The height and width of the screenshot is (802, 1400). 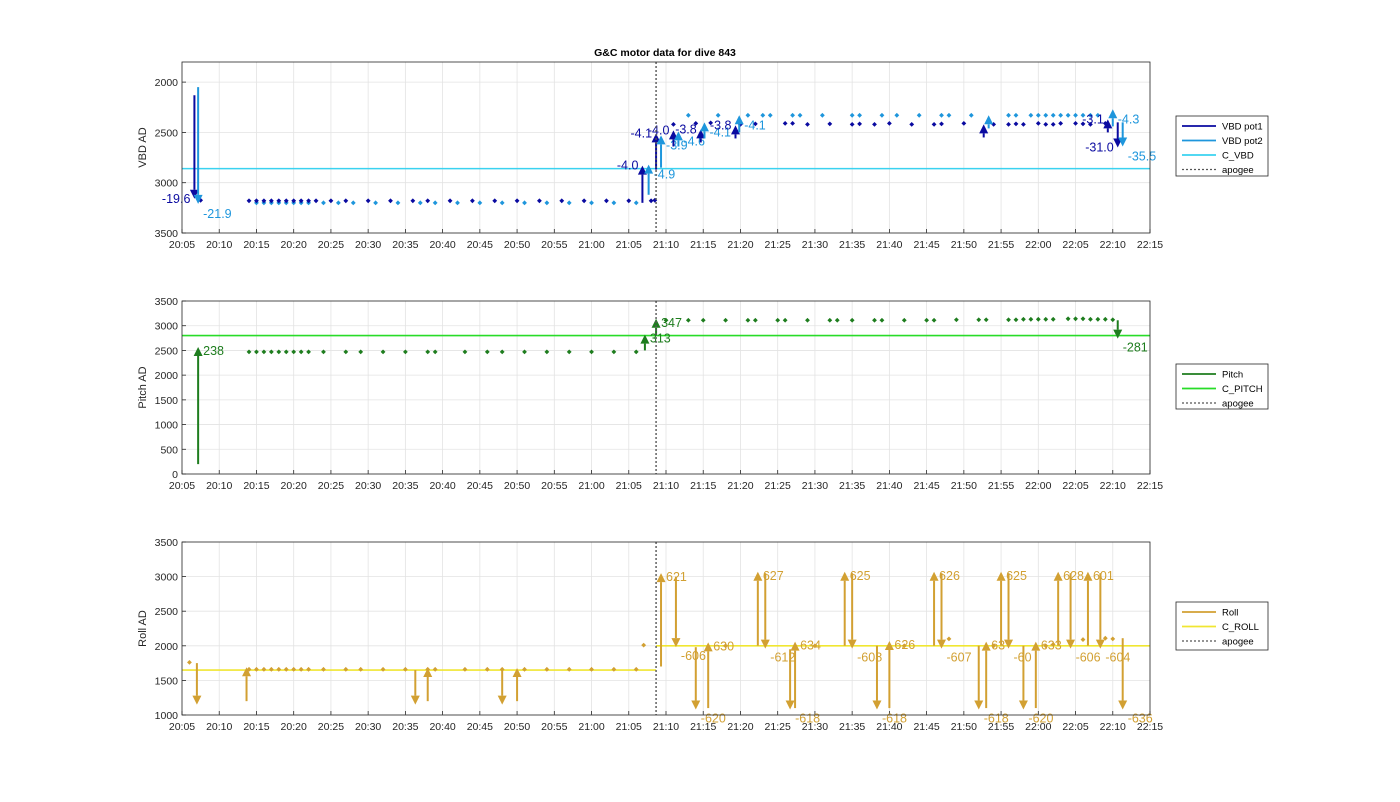 I want to click on x-tick-label: 20:40, so click(x=442, y=486).